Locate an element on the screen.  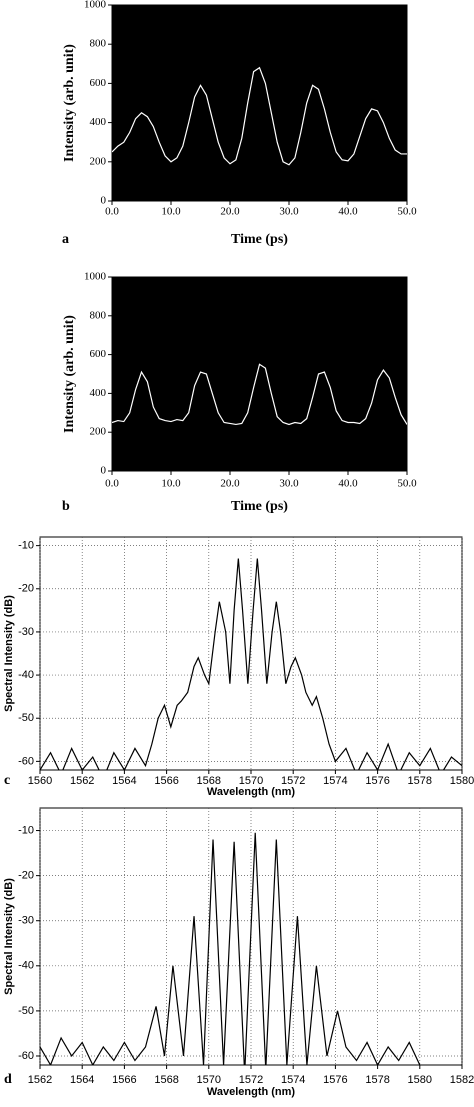
panel-letter: c is located at coordinates (7, 780).